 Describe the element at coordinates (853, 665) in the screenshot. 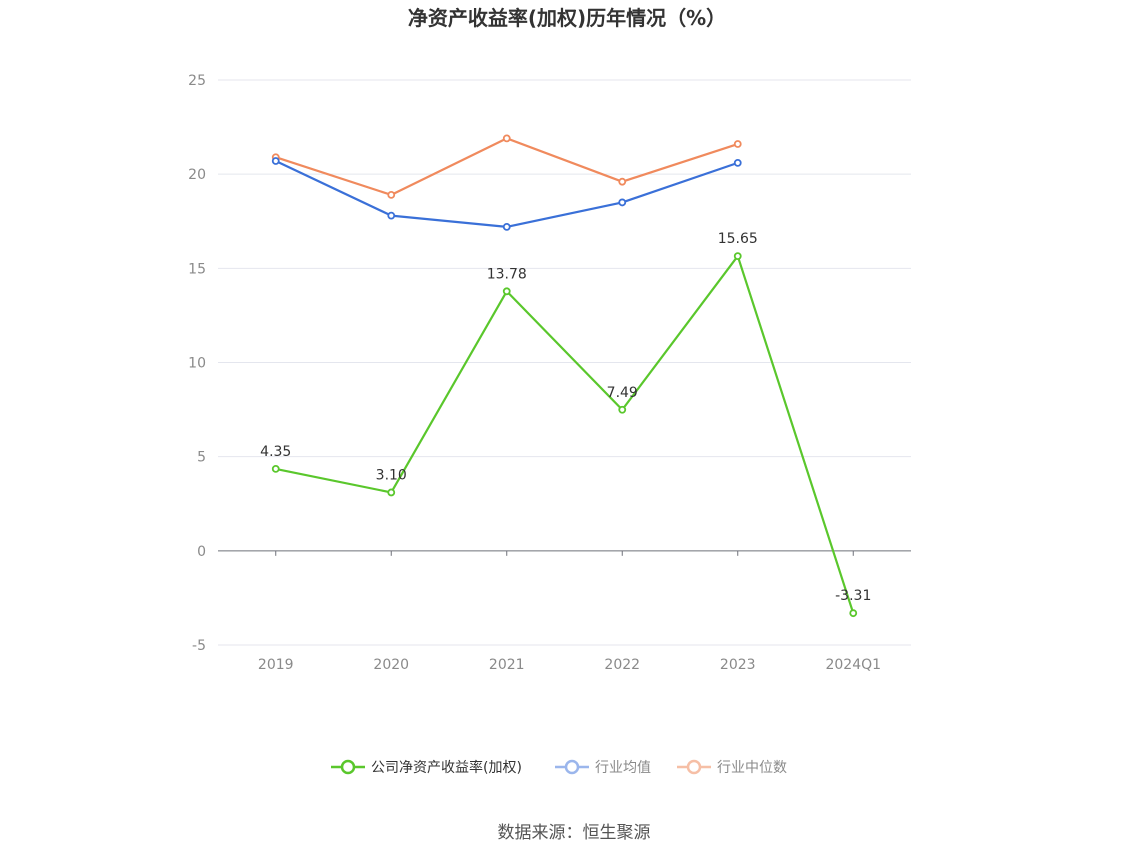

I see `x-tick-label: 2024Q1` at that location.